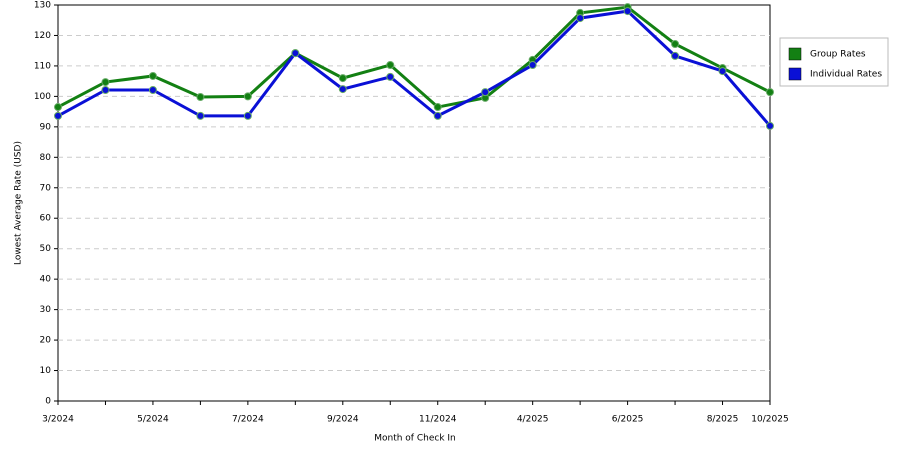  Describe the element at coordinates (19, 203) in the screenshot. I see `y-axis-label: Lowest Average Rate (USD)` at that location.